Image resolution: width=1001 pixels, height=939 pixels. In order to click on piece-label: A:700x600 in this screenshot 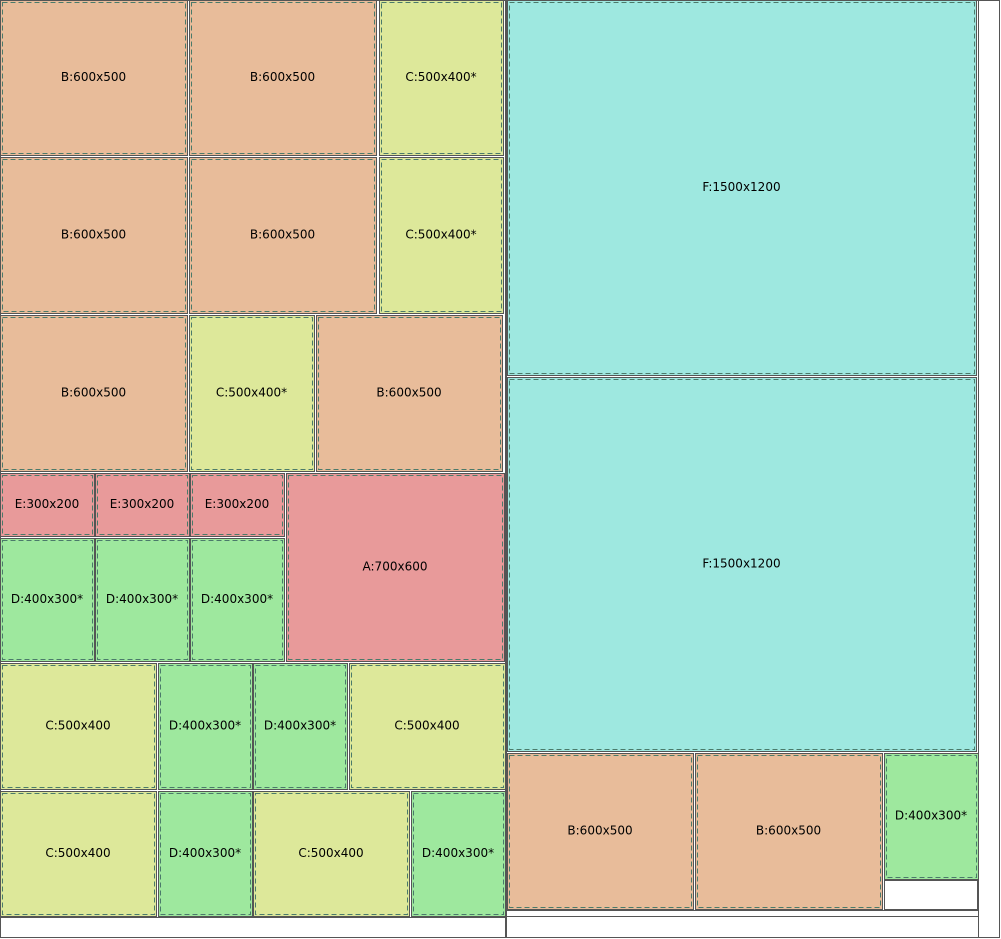, I will do `click(395, 567)`.